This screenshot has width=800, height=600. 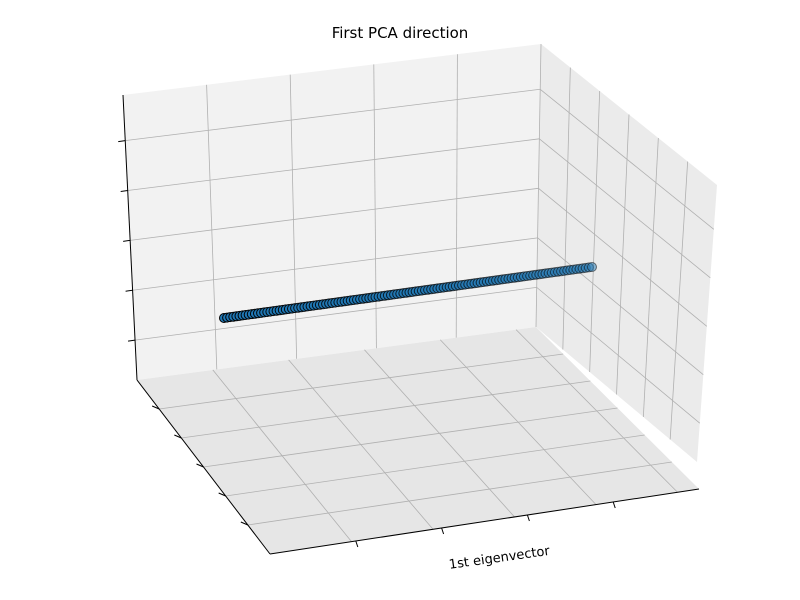 What do you see at coordinates (400, 33) in the screenshot?
I see `chart-title: First PCA direction` at bounding box center [400, 33].